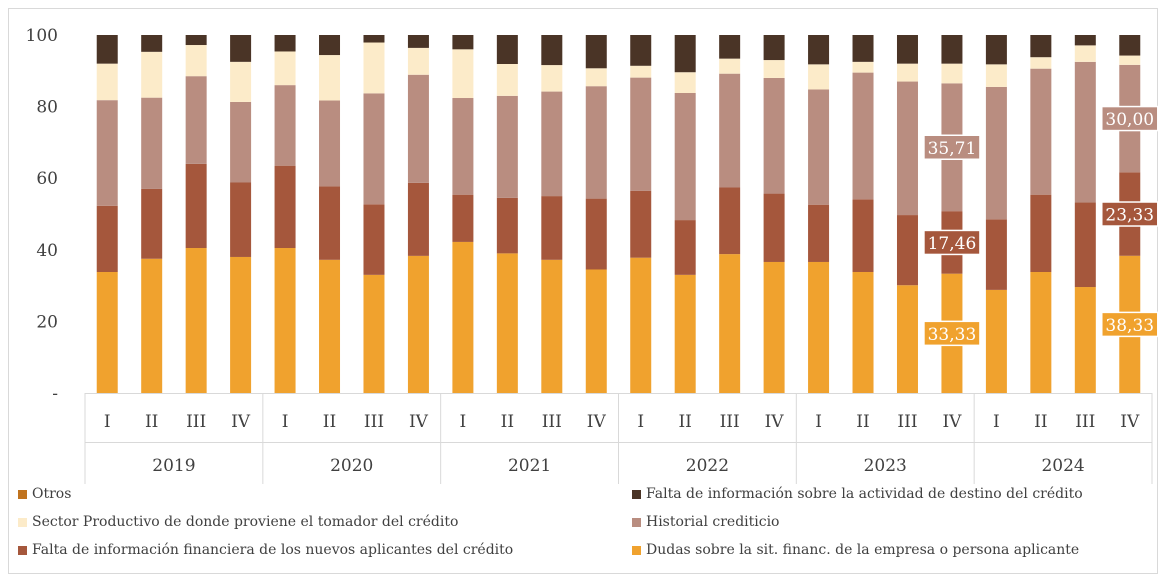 The width and height of the screenshot is (1166, 581). Describe the element at coordinates (1129, 326) in the screenshot. I see `data-label: 38,33` at that location.